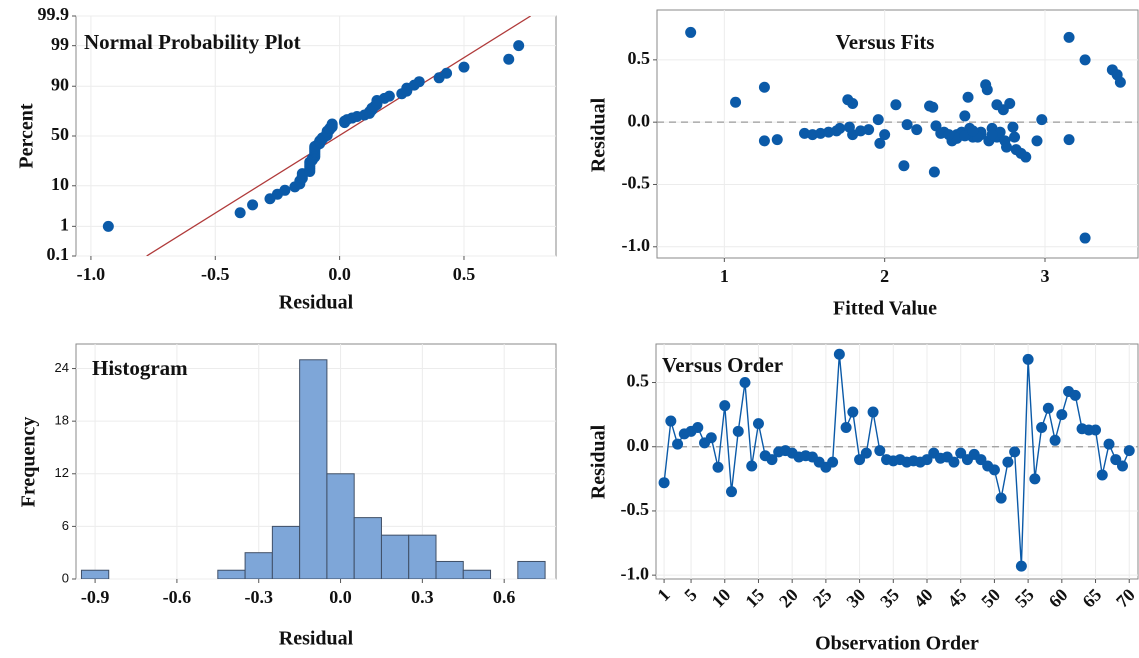 Image resolution: width=1139 pixels, height=658 pixels. Describe the element at coordinates (95, 597) in the screenshot. I see `x-tick-label: -0.9` at that location.